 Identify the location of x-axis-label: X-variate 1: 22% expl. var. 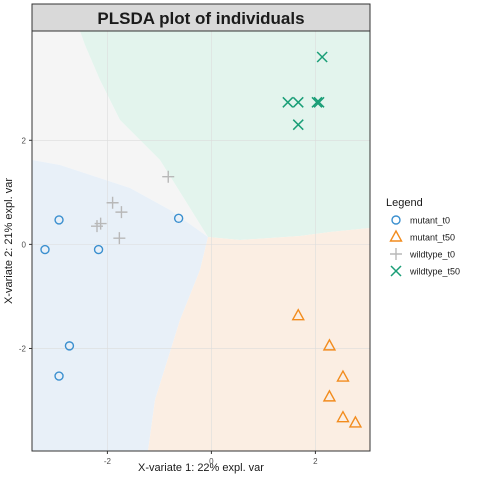
(201, 468).